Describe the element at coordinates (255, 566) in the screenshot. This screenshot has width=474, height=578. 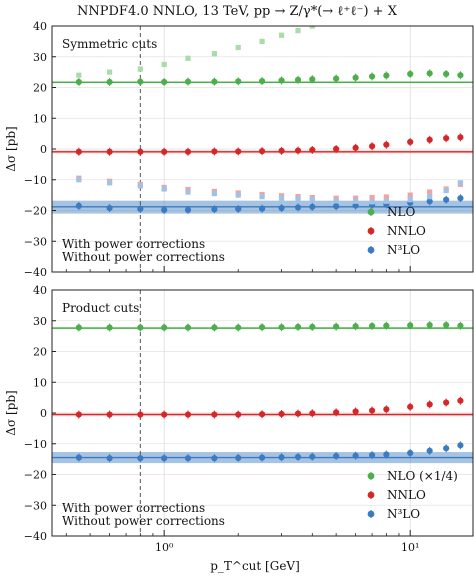
I see `x-axis-label: p_T^cut [GeV]` at that location.